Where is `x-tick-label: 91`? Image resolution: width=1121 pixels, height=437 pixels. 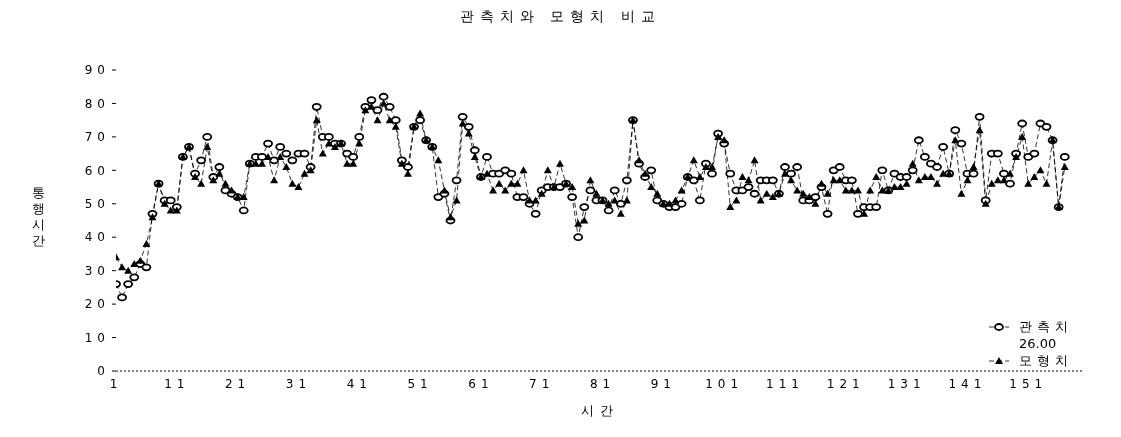
x-tick-label: 91 is located at coordinates (663, 383).